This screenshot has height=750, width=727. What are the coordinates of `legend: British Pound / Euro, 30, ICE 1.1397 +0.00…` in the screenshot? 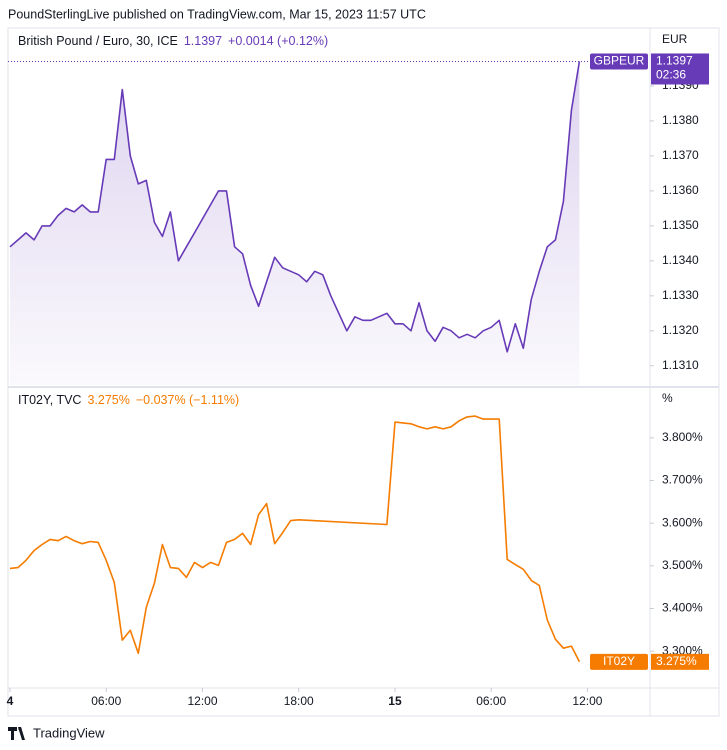 It's located at (173, 41).